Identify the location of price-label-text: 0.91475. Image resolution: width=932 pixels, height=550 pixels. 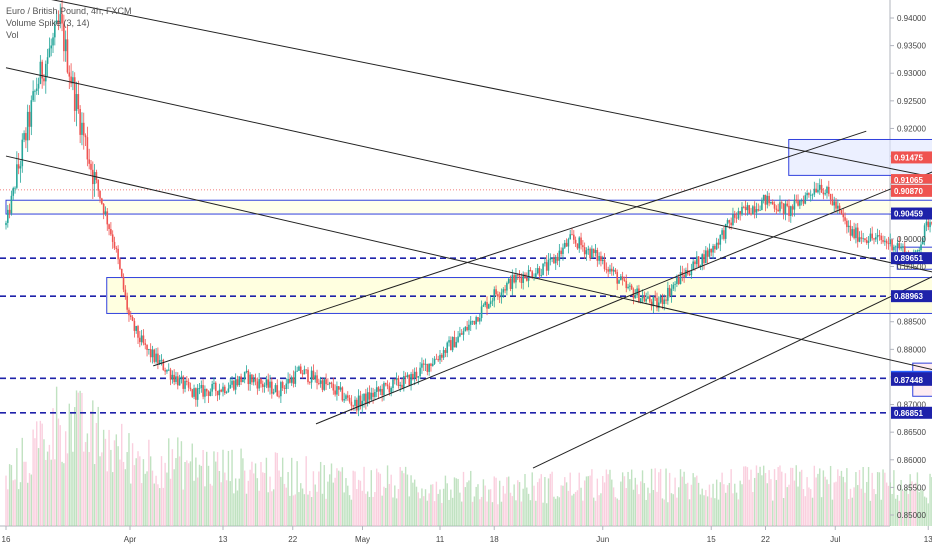
(908, 157).